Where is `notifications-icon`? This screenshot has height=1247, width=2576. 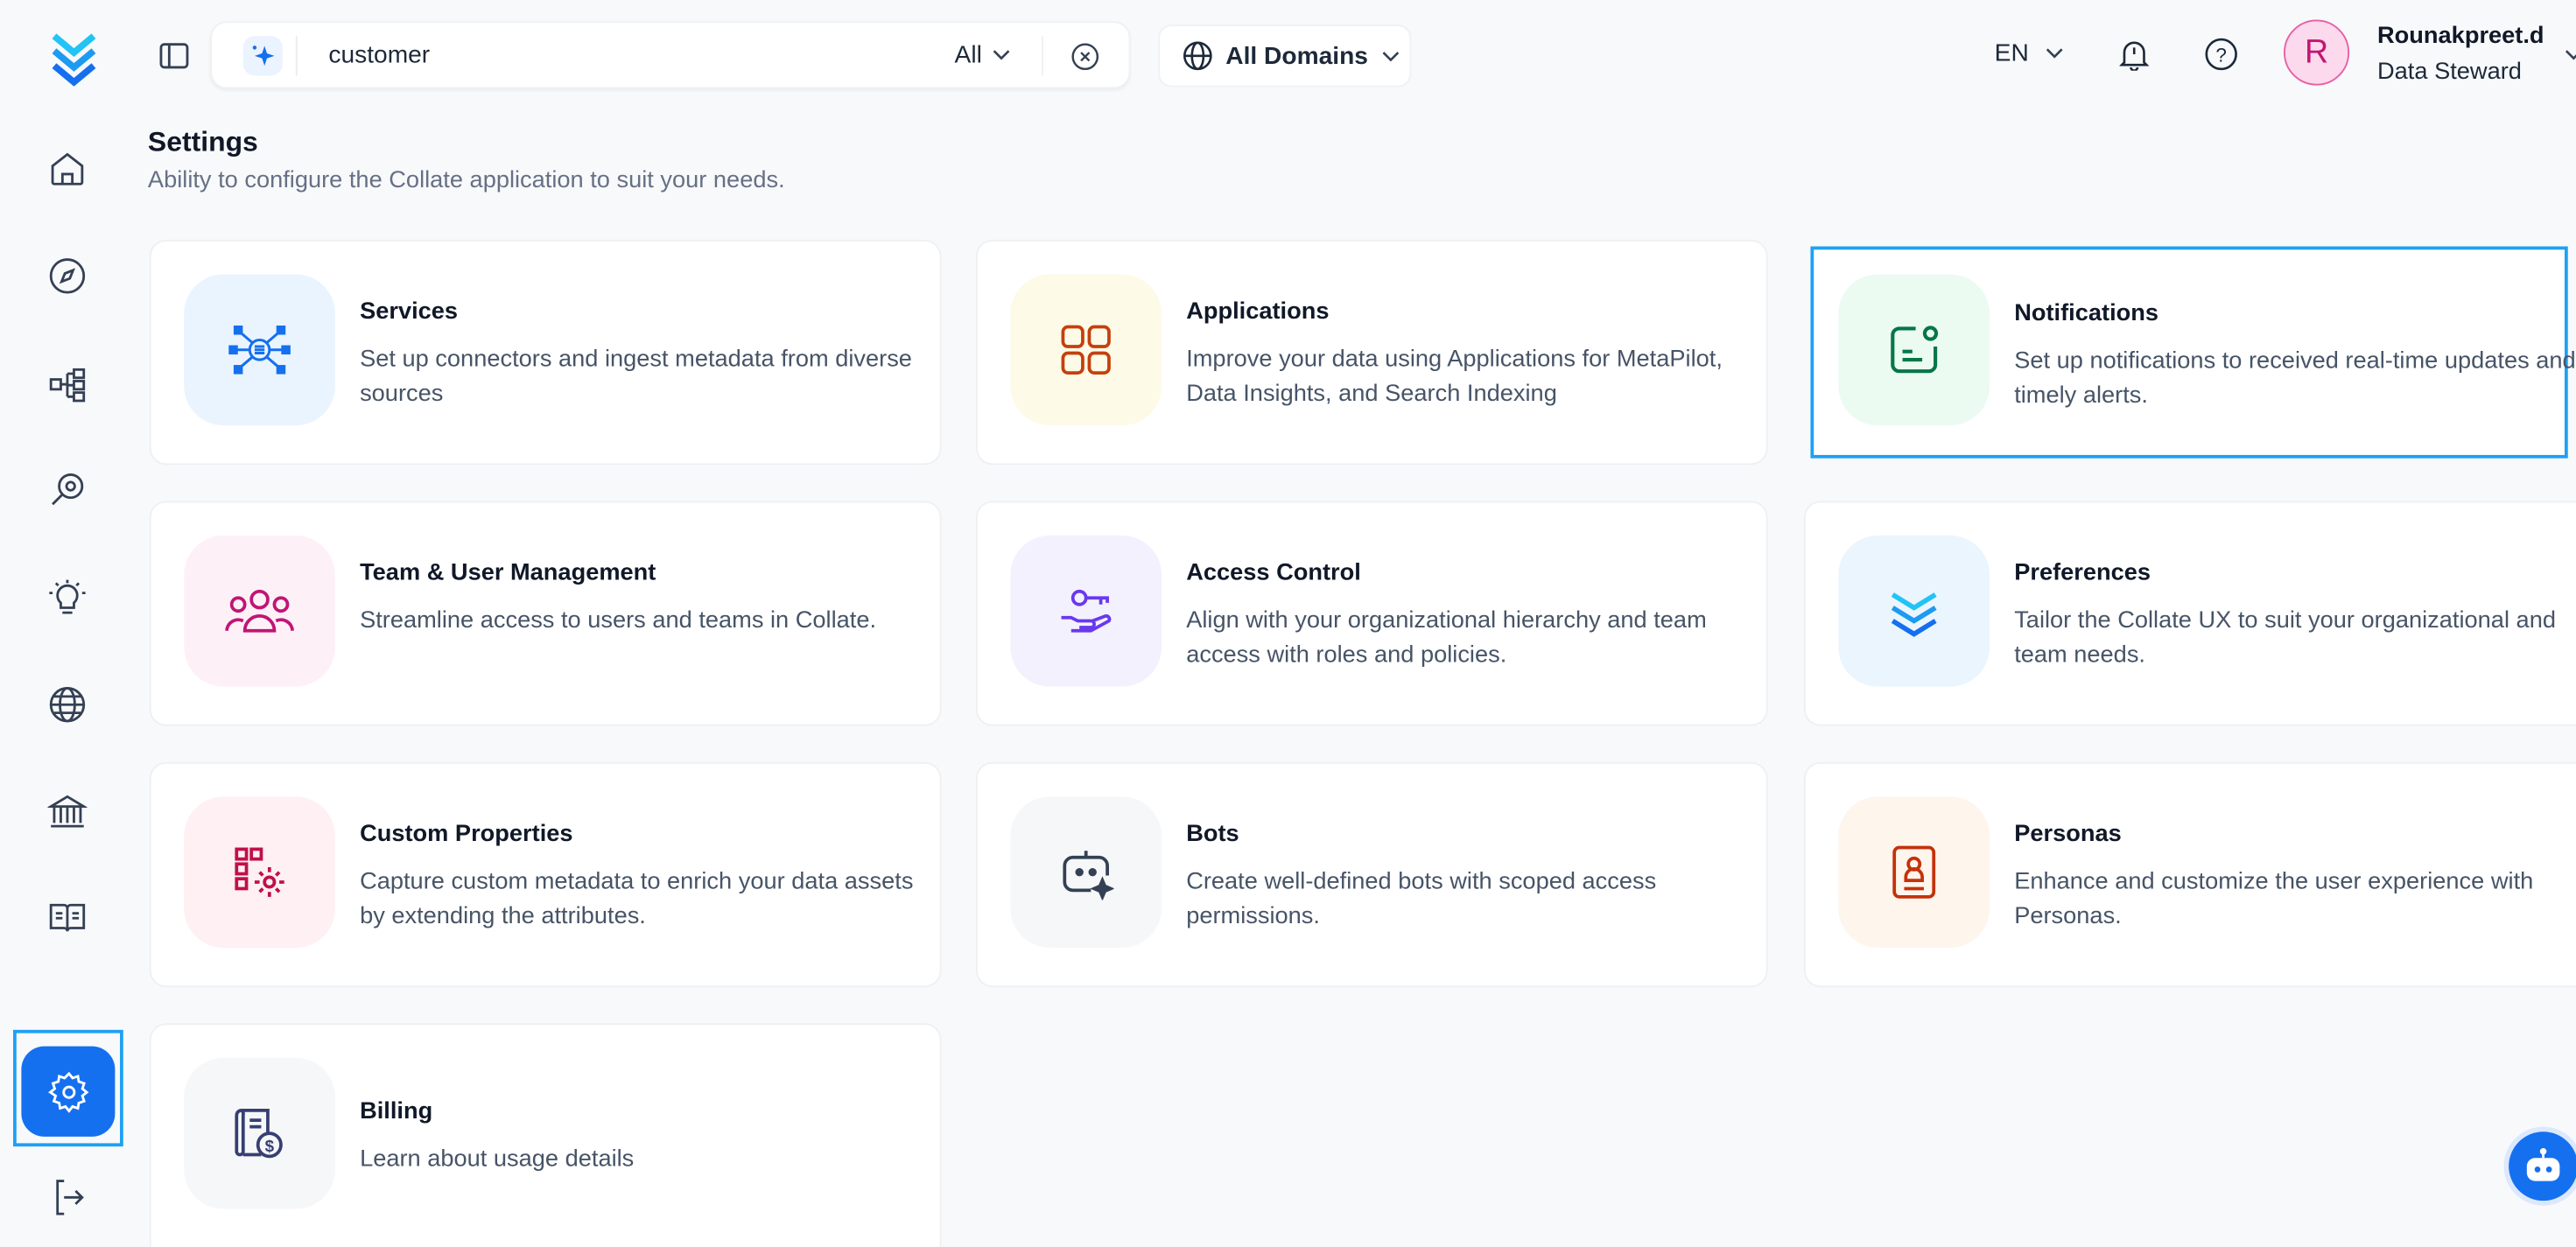
notifications-icon is located at coordinates (1914, 350).